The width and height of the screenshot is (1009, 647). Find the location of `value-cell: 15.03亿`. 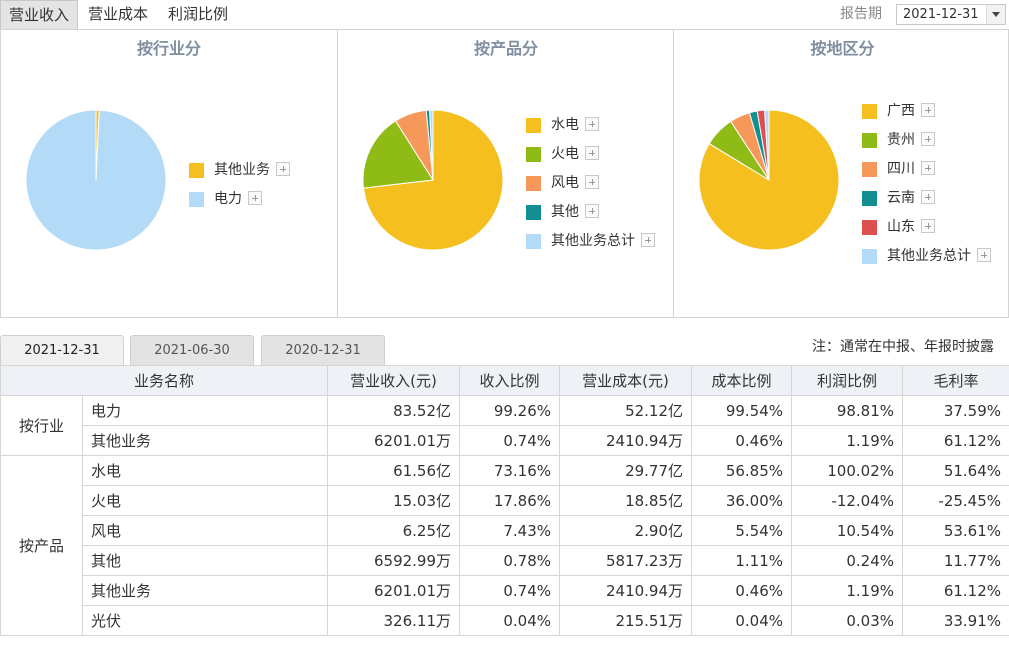

value-cell: 15.03亿 is located at coordinates (394, 500).